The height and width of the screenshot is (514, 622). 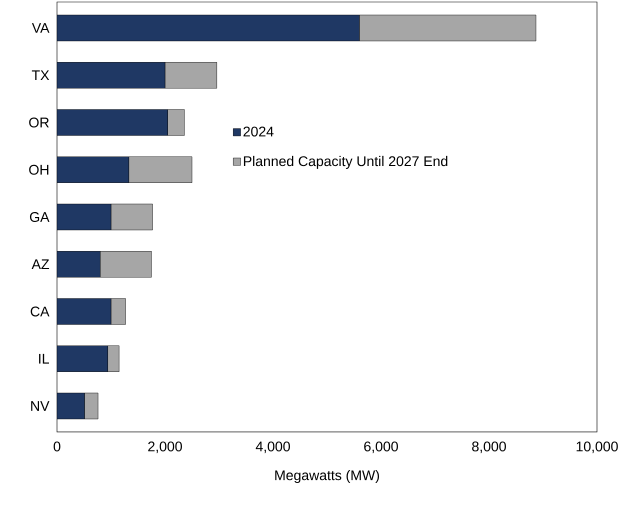 What do you see at coordinates (57, 447) in the screenshot?
I see `x-tick-label: 0` at bounding box center [57, 447].